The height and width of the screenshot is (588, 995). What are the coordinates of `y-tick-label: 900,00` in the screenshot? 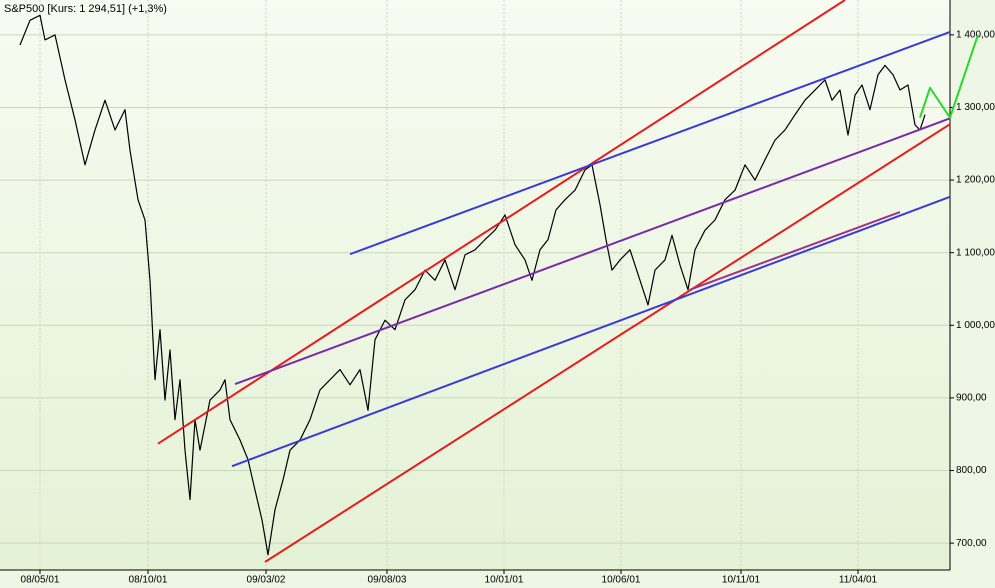 It's located at (971, 398).